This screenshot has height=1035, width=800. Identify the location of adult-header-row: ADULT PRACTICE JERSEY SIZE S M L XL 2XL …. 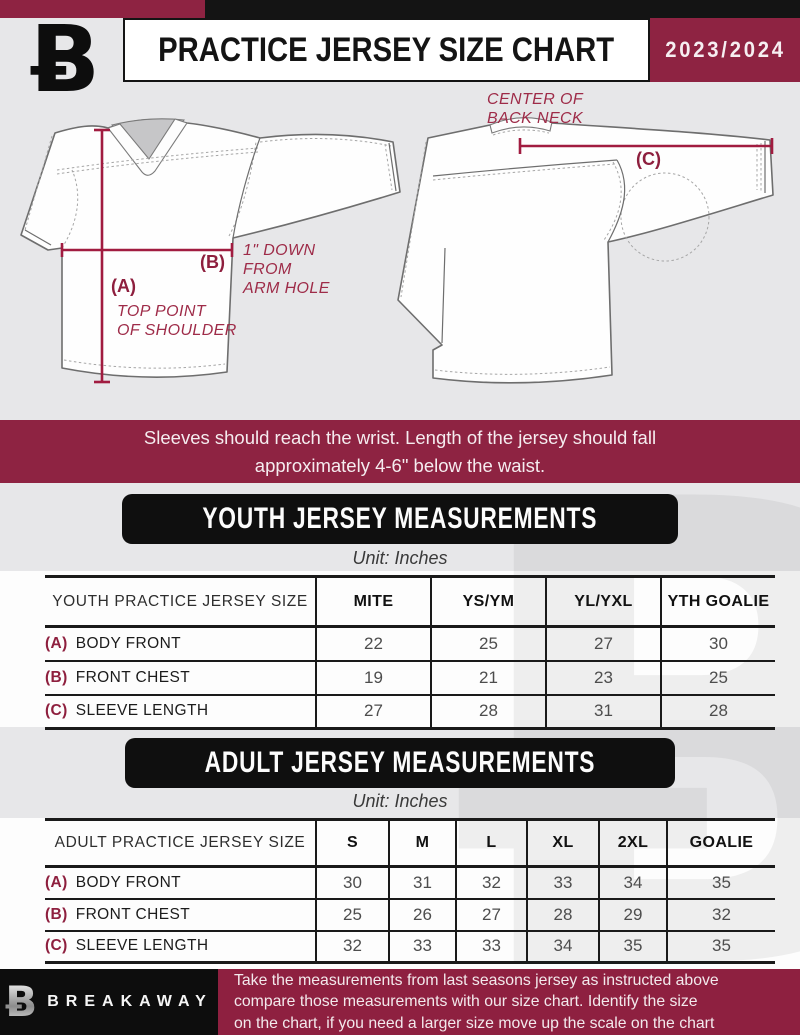
(410, 843).